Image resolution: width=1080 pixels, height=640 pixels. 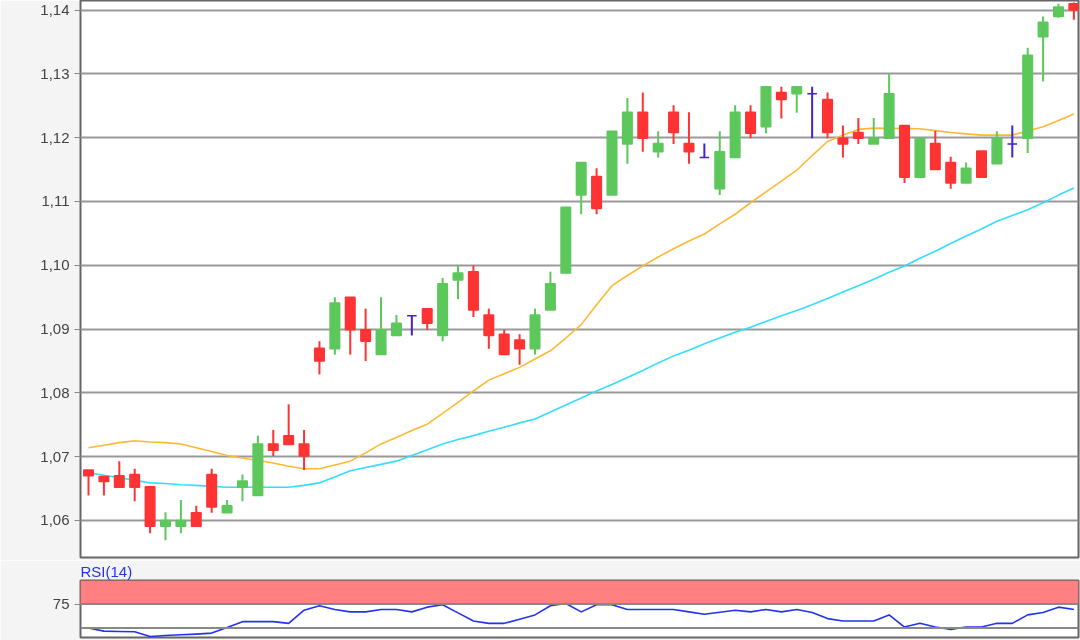 What do you see at coordinates (55, 73) in the screenshot?
I see `y-tick-label: 1,13` at bounding box center [55, 73].